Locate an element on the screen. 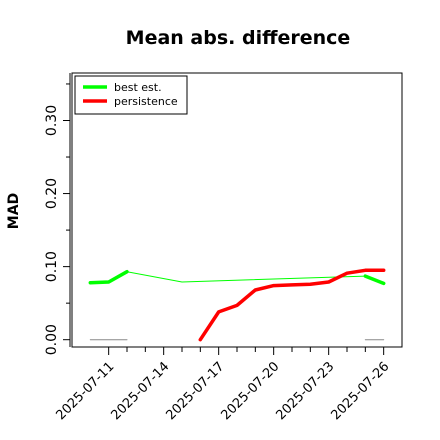 The width and height of the screenshot is (440, 440). x-tick-label: 2025-07-17 is located at coordinates (195, 391).